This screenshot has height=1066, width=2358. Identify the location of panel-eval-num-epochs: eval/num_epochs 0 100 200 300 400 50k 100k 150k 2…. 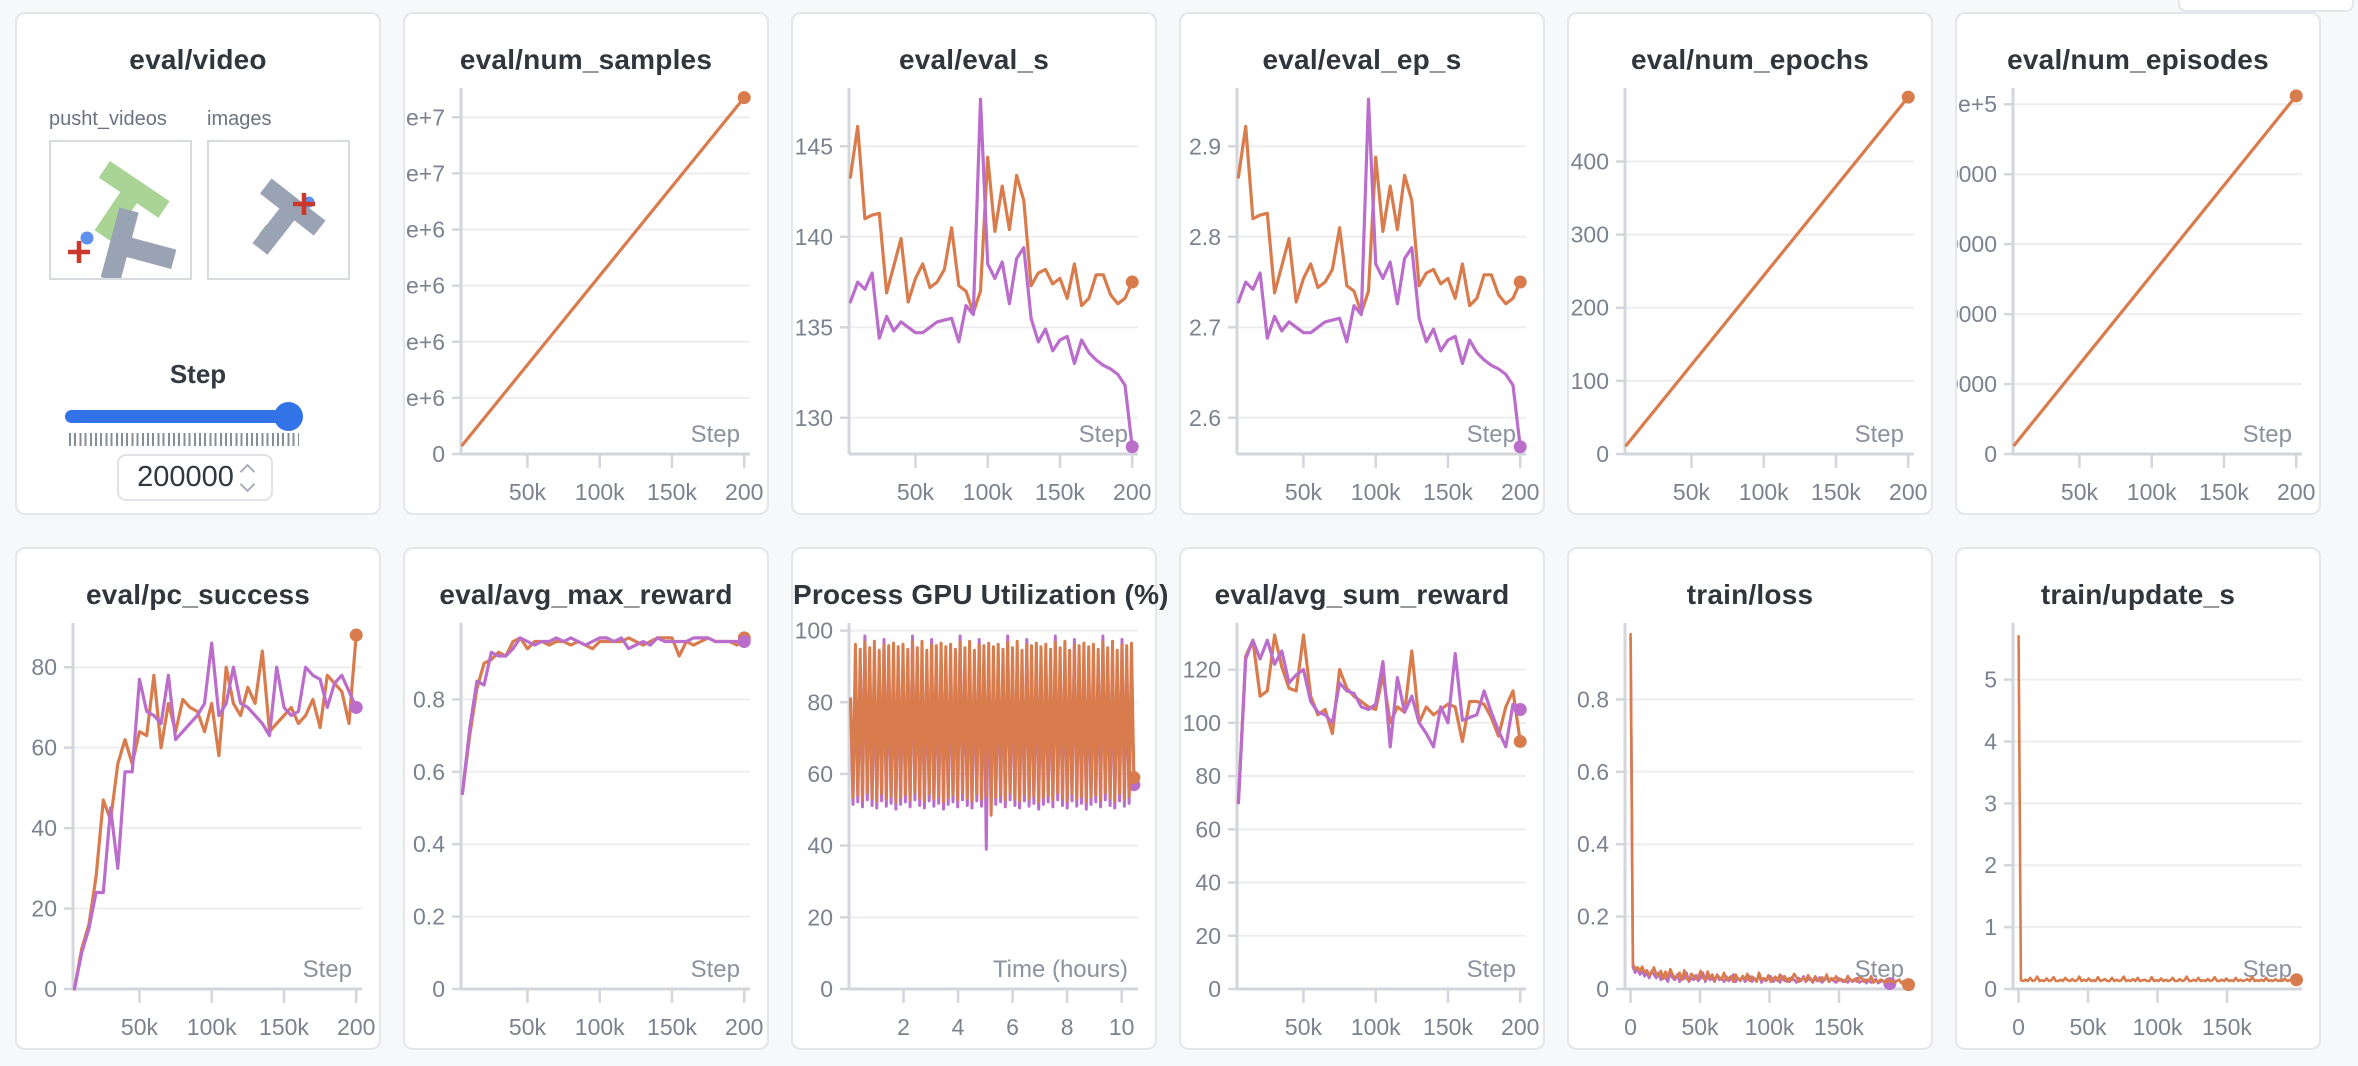
(1750, 263).